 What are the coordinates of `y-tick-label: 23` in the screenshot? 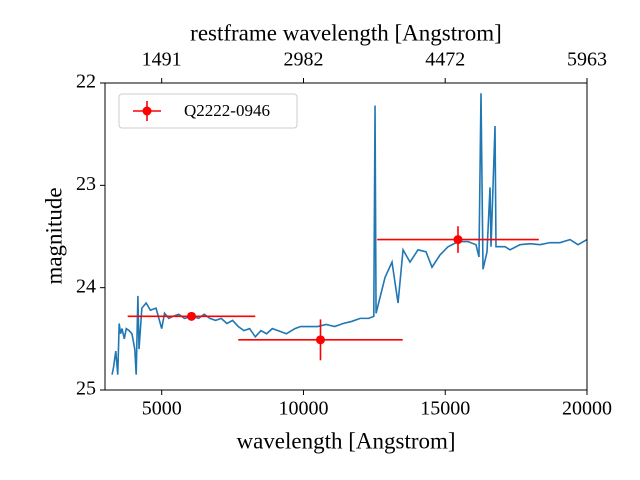 It's located at (86, 184).